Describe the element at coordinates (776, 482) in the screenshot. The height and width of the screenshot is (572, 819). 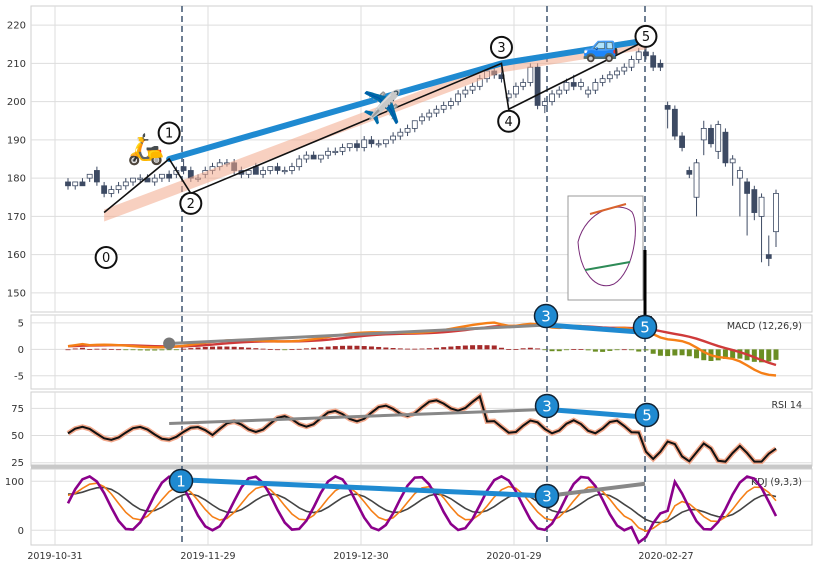
I see `kdj-panel-label: KDJ (9,3,3)` at that location.